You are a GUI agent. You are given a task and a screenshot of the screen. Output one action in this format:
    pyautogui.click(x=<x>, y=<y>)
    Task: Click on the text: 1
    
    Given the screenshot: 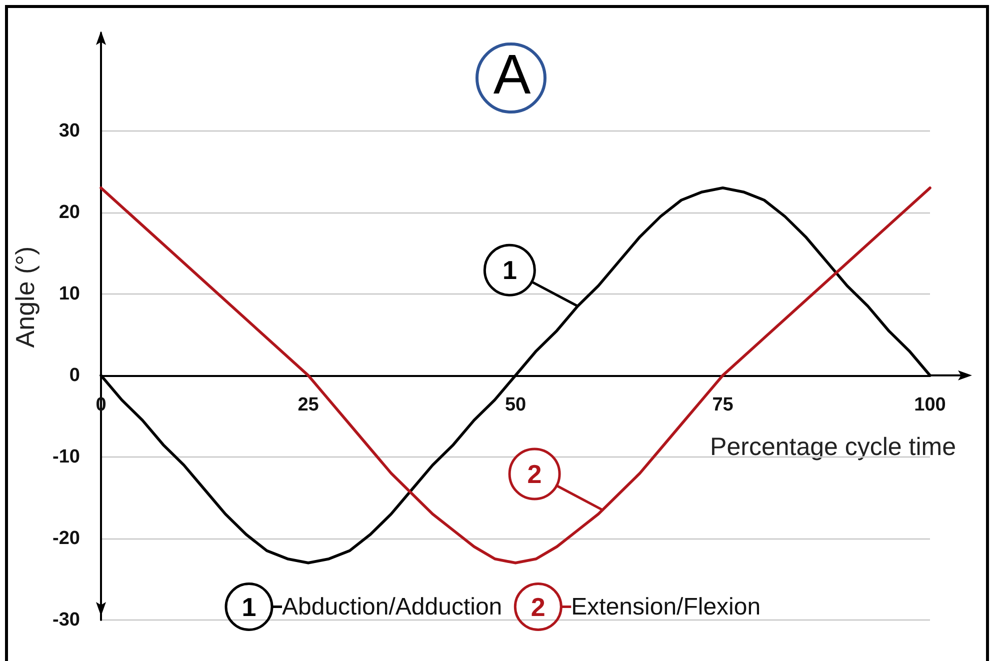 What is the action you would take?
    pyautogui.click(x=249, y=607)
    